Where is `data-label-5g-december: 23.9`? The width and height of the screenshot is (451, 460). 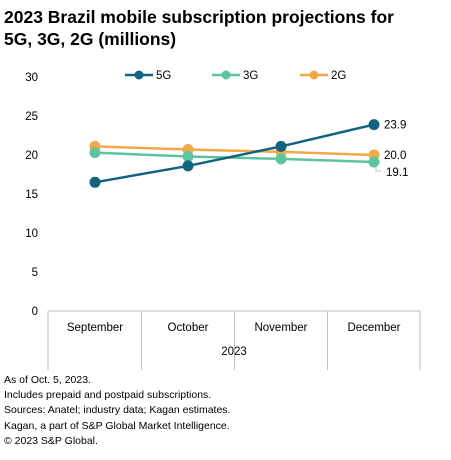 data-label-5g-december: 23.9 is located at coordinates (395, 126).